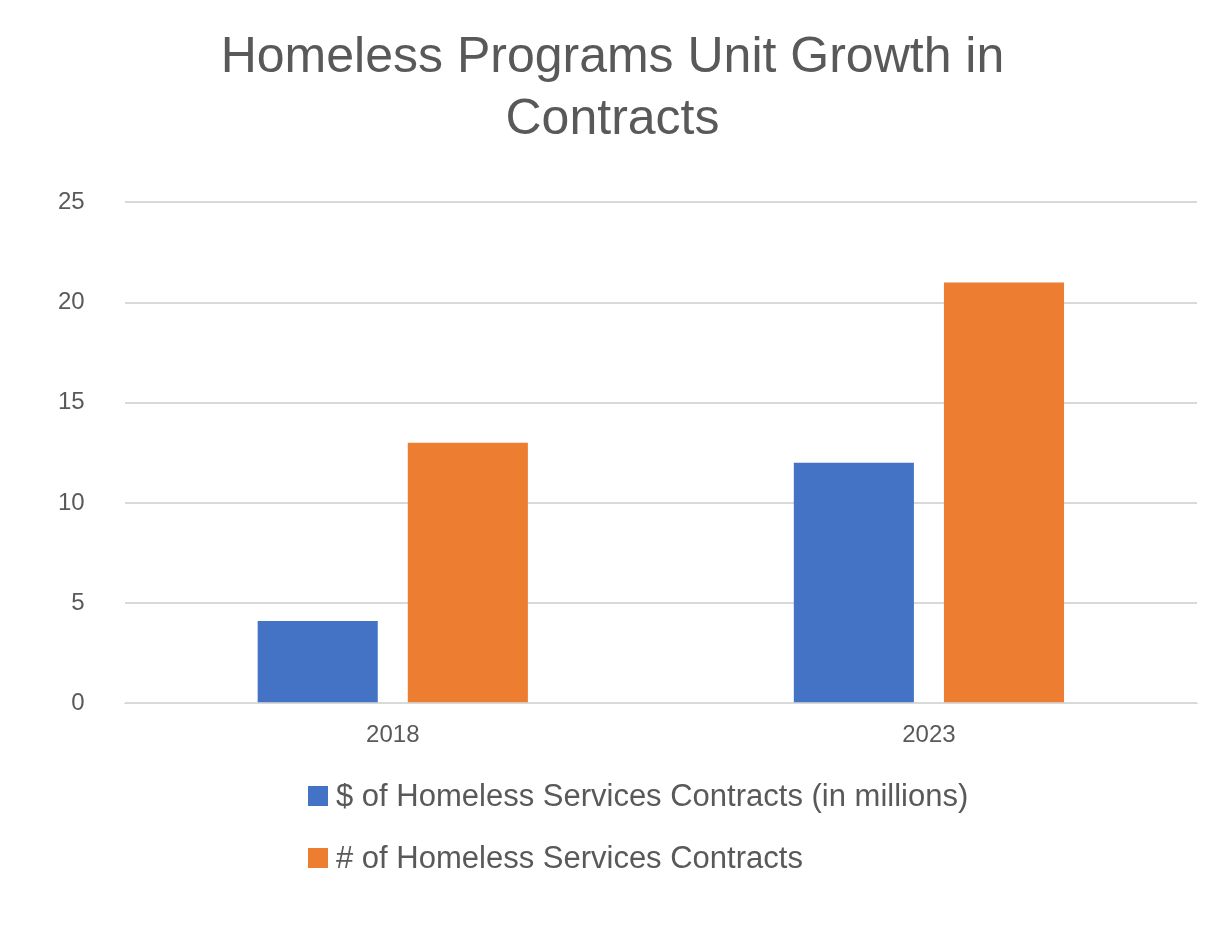 The width and height of the screenshot is (1225, 946). What do you see at coordinates (78, 701) in the screenshot?
I see `y-tick-label: 0` at bounding box center [78, 701].